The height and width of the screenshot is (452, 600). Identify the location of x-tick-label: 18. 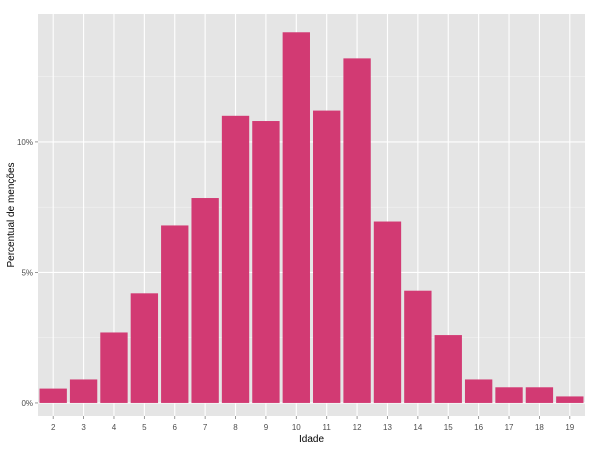
(539, 427).